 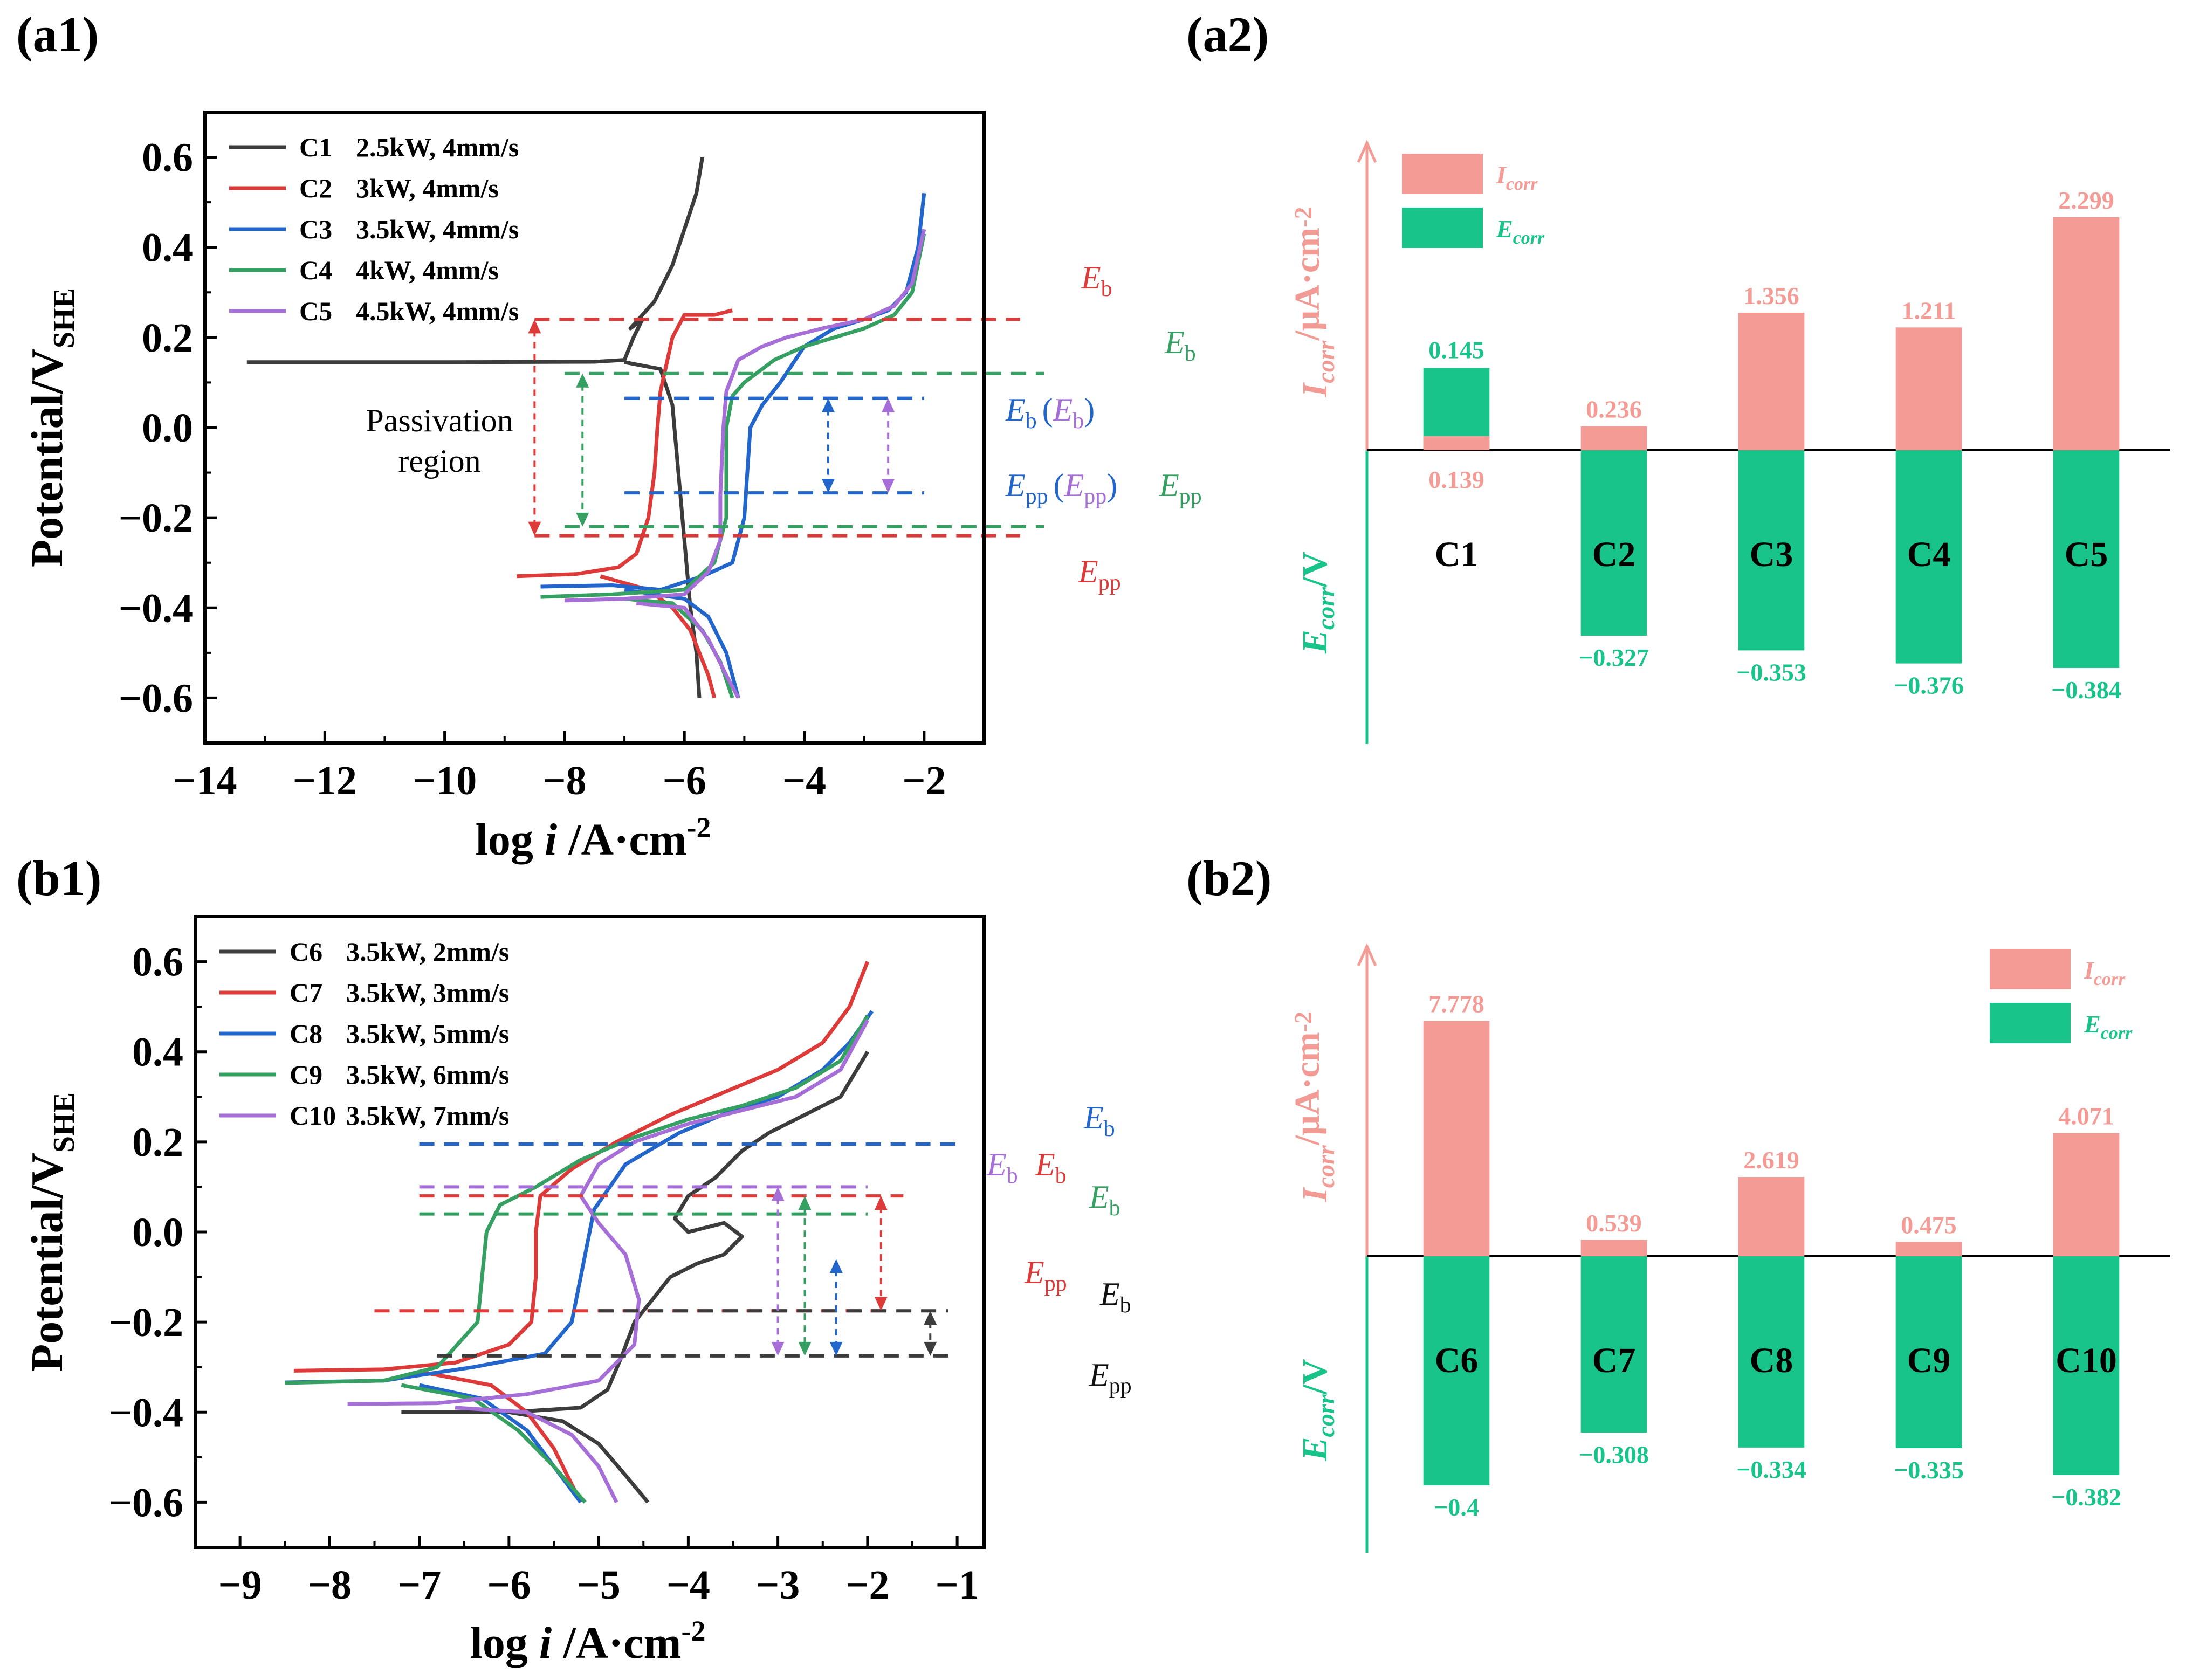 I want to click on x-tick-label: −6, so click(x=684, y=780).